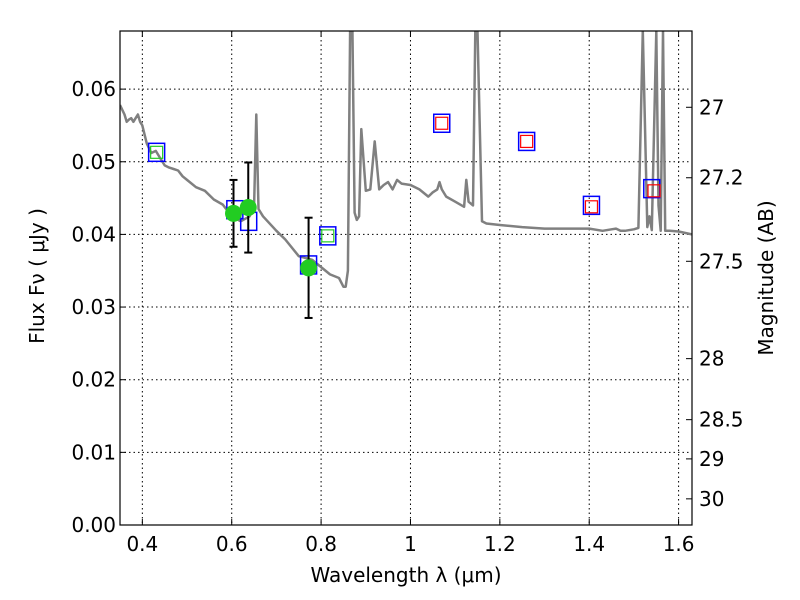 This screenshot has height=600, width=800. What do you see at coordinates (711, 359) in the screenshot?
I see `right-tick-label: 28` at bounding box center [711, 359].